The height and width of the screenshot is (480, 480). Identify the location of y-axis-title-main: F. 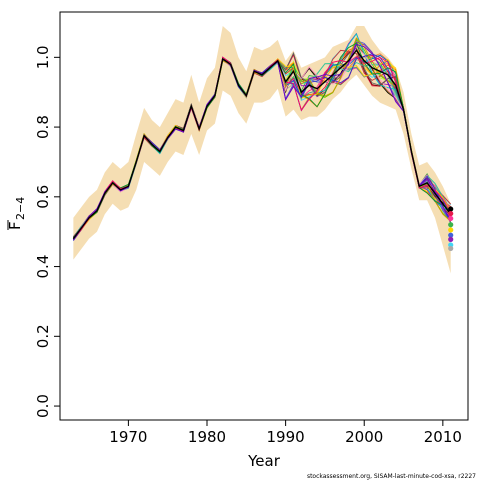
(15, 225).